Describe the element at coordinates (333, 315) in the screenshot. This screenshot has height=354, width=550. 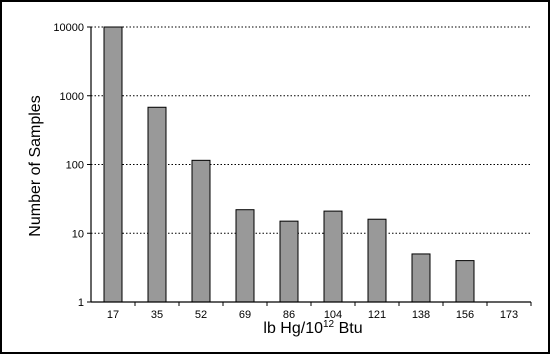
I see `x-tick-label: 104` at that location.